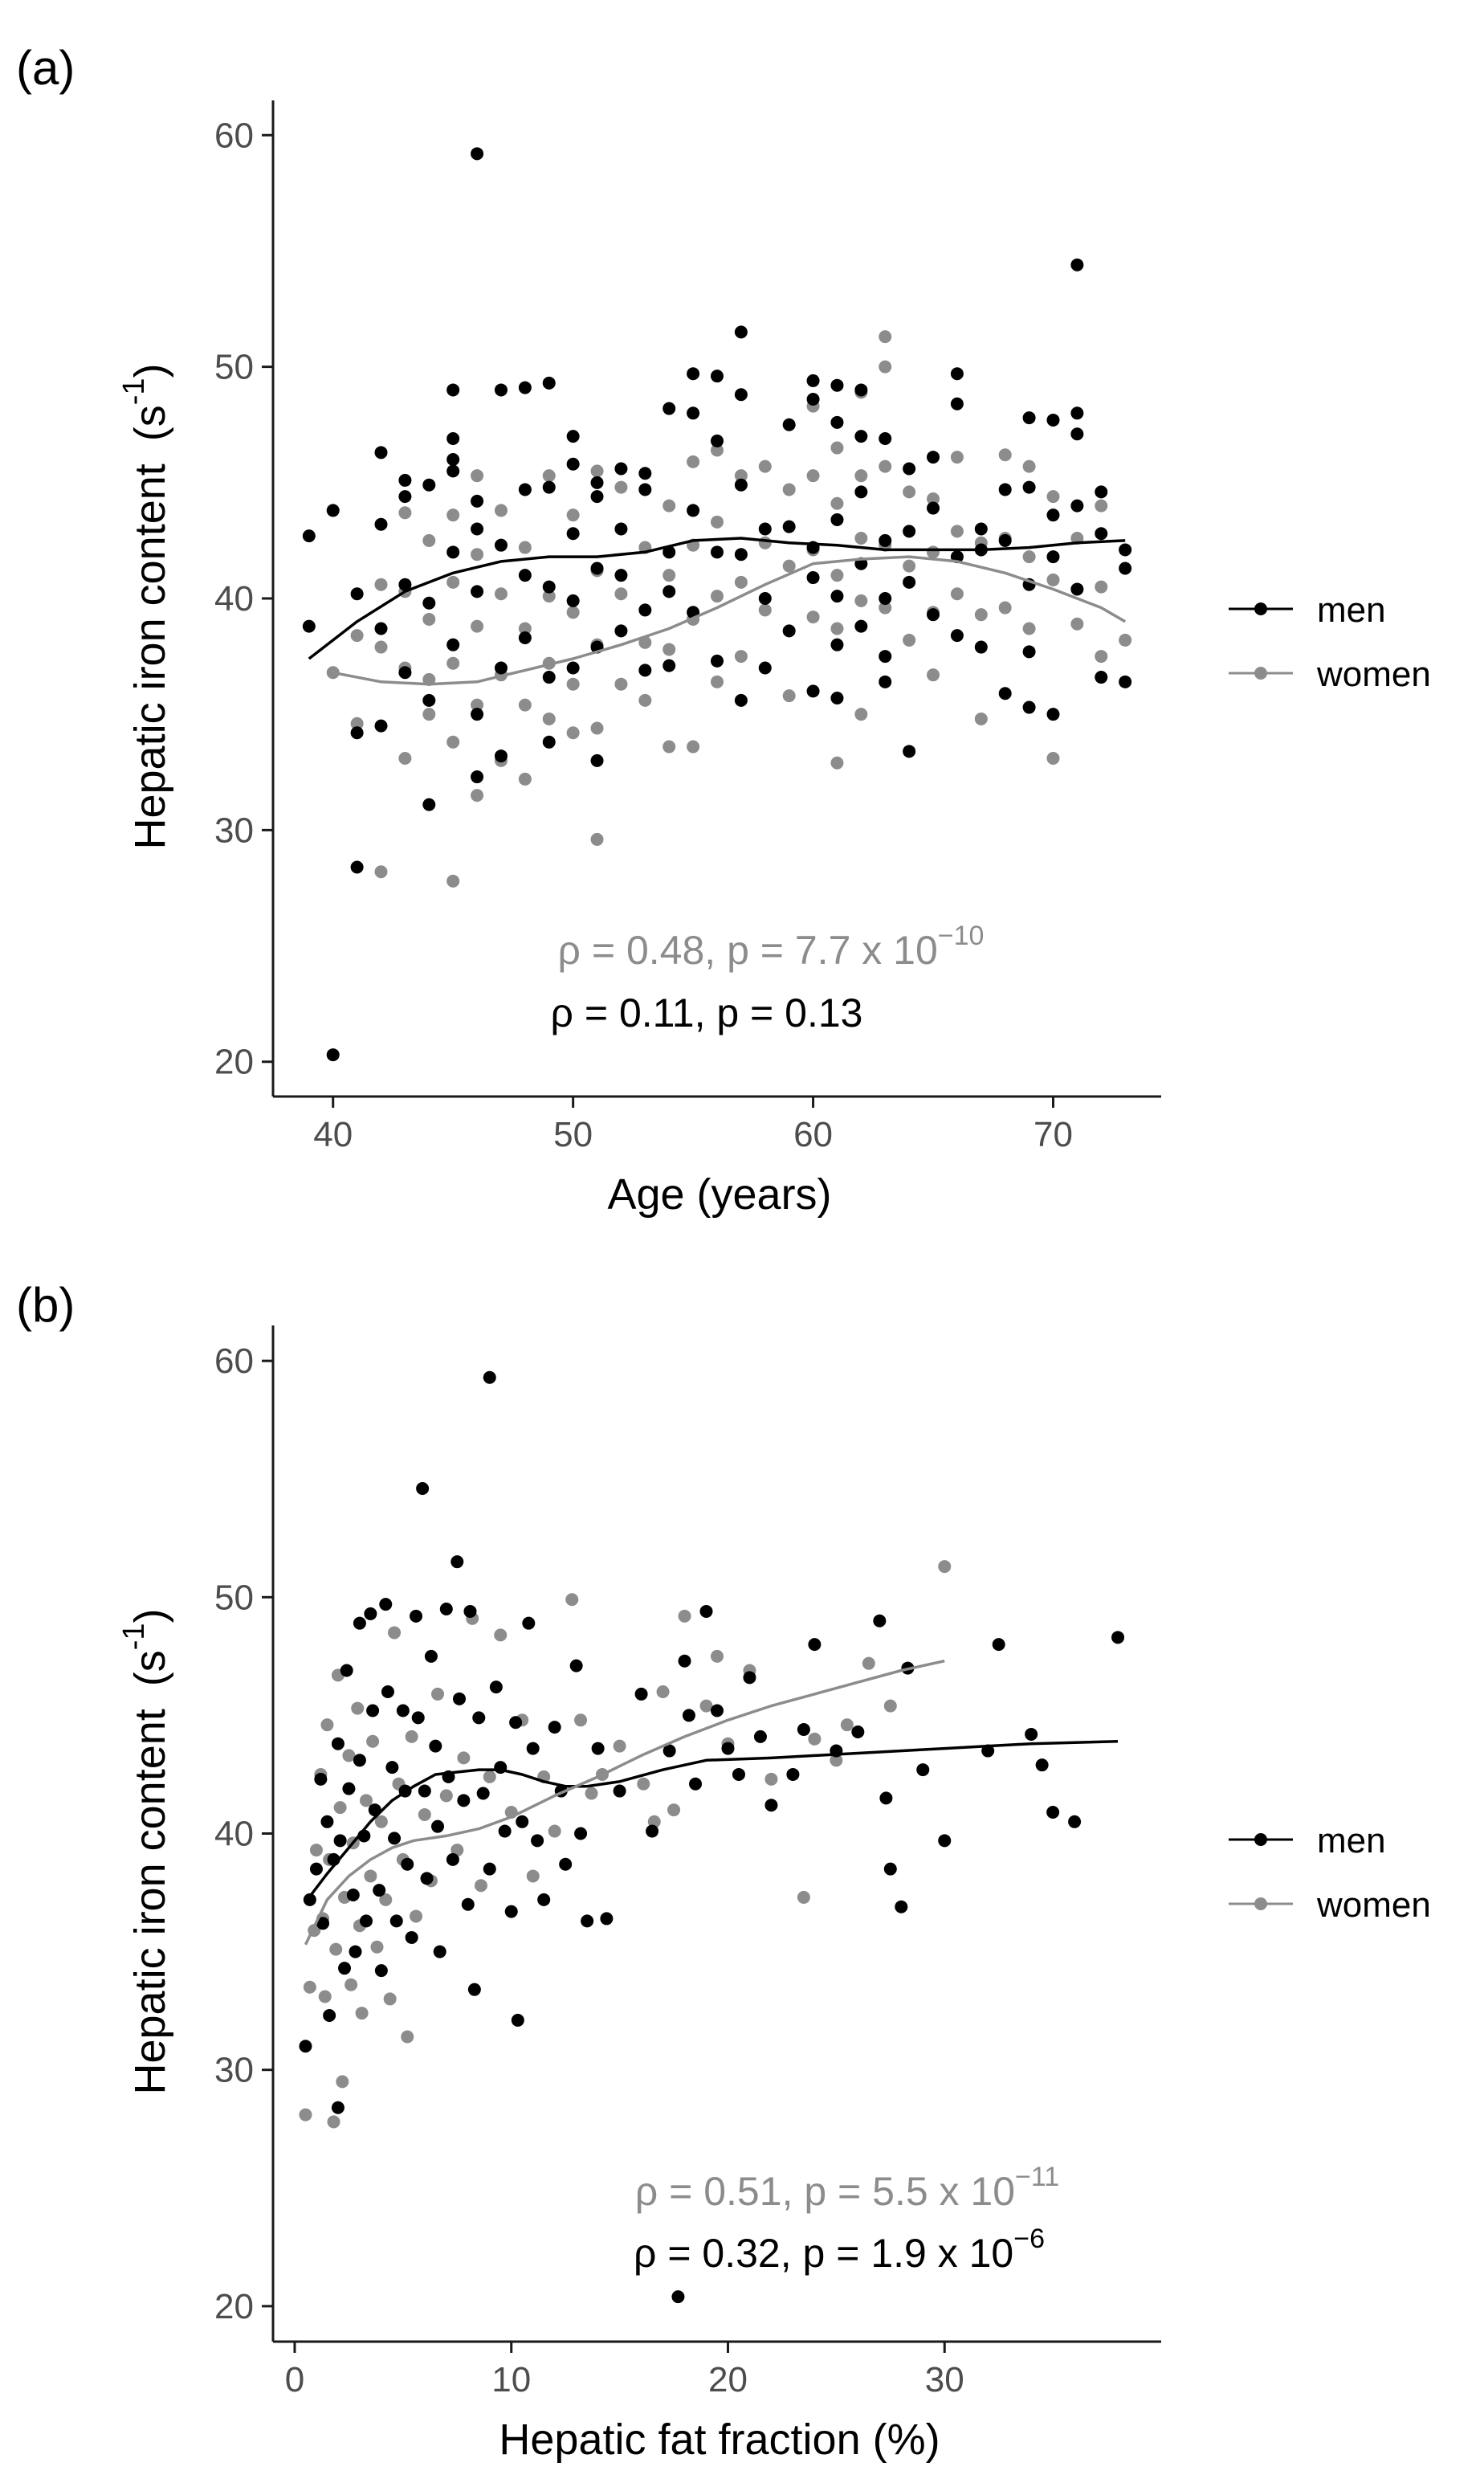 This screenshot has width=1484, height=2483. What do you see at coordinates (665, 950) in the screenshot?
I see `rho-value: 0.48` at bounding box center [665, 950].